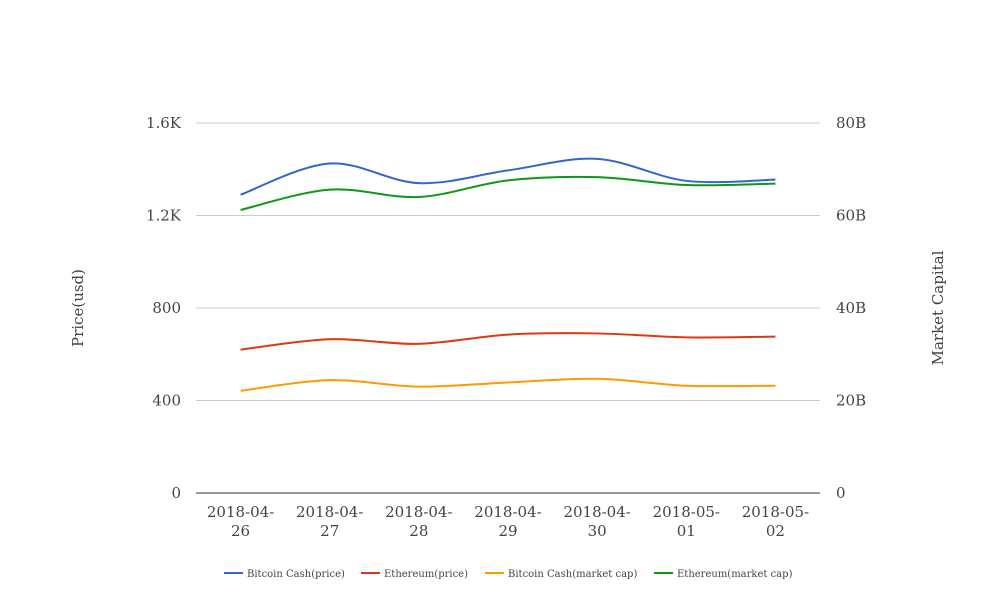 The width and height of the screenshot is (1008, 616). I want to click on left-y-tick-label: 800, so click(166, 308).